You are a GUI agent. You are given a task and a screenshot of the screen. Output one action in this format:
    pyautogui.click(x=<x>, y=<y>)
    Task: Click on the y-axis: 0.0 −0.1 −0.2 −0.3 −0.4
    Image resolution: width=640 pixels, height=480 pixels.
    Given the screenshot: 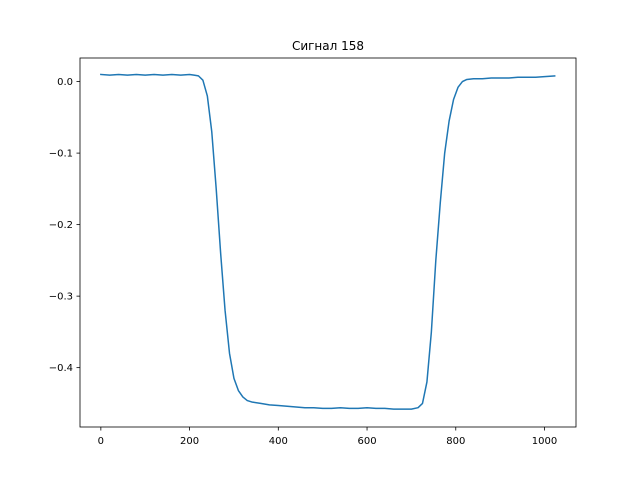 What is the action you would take?
    pyautogui.click(x=64, y=225)
    